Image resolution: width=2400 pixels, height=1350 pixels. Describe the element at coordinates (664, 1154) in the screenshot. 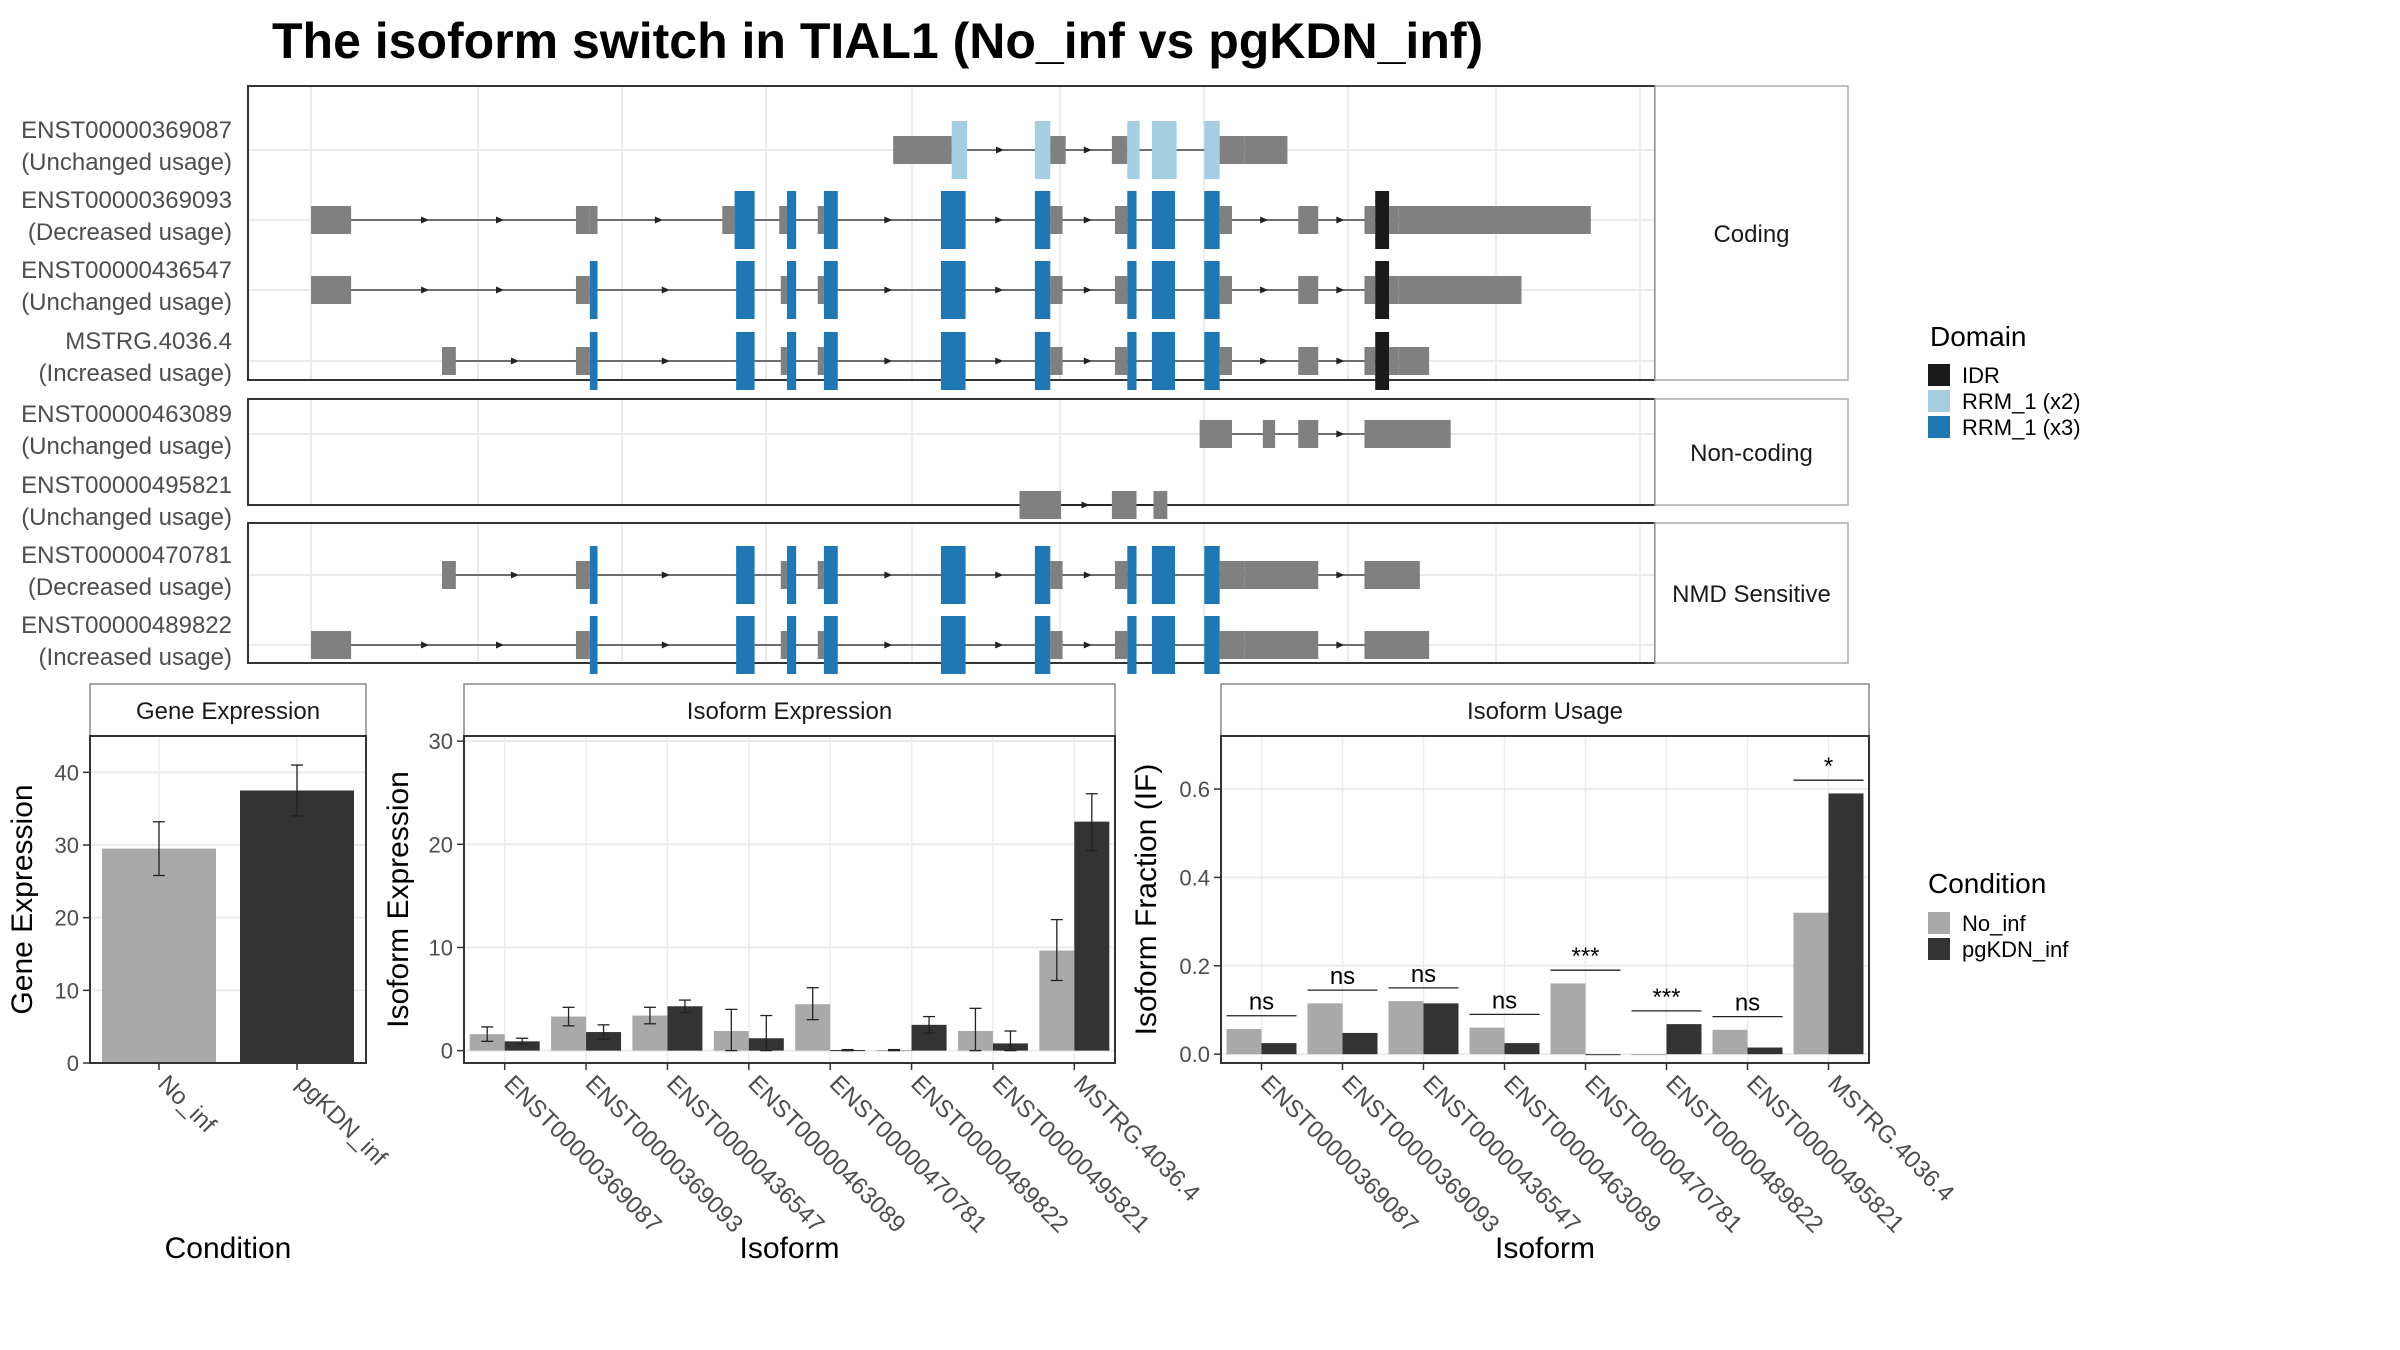

I see `x-tick-label: ENST00000369093` at that location.